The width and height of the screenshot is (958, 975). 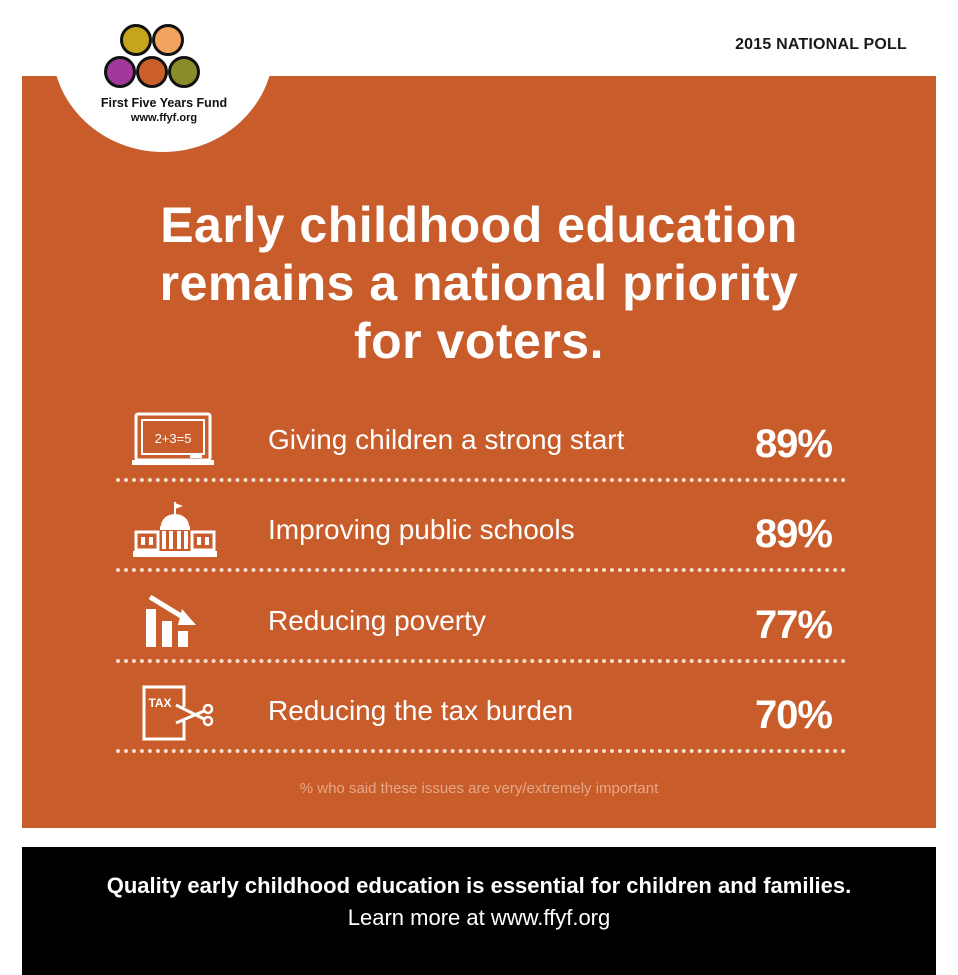 What do you see at coordinates (481, 728) in the screenshot?
I see `issue-row: TAX Reducing the tax burden 70%` at bounding box center [481, 728].